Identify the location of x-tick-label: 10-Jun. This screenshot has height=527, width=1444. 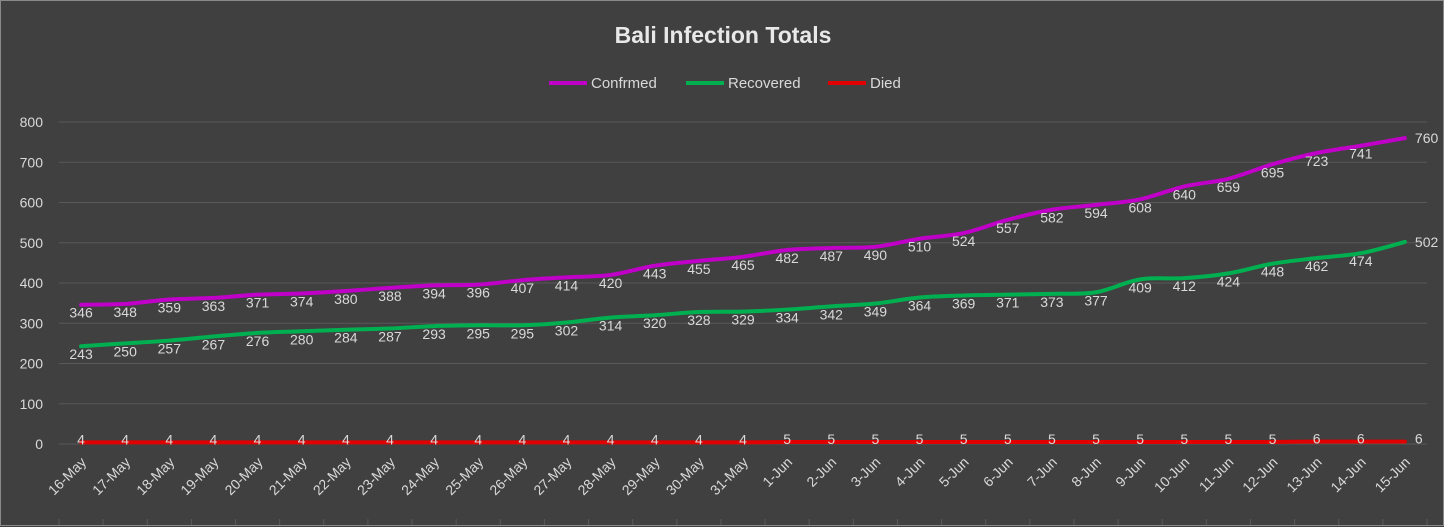
(1172, 475).